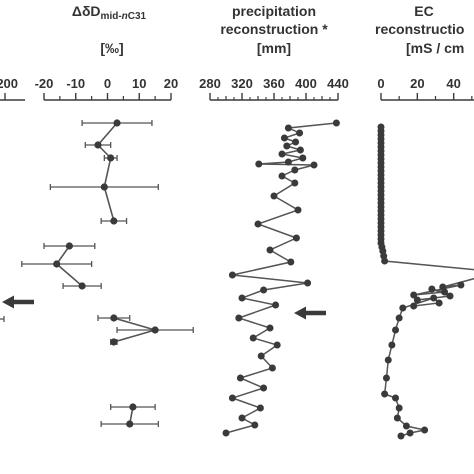 This screenshot has height=474, width=474. What do you see at coordinates (274, 29) in the screenshot?
I see `precip-title-line-2: reconstruction *` at bounding box center [274, 29].